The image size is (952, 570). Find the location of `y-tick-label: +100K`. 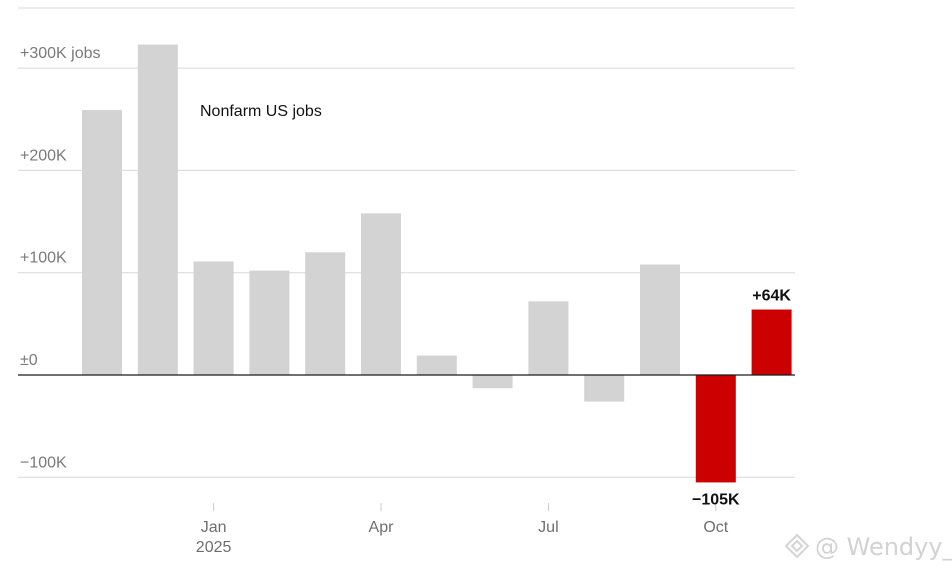

y-tick-label: +100K is located at coordinates (43, 258).